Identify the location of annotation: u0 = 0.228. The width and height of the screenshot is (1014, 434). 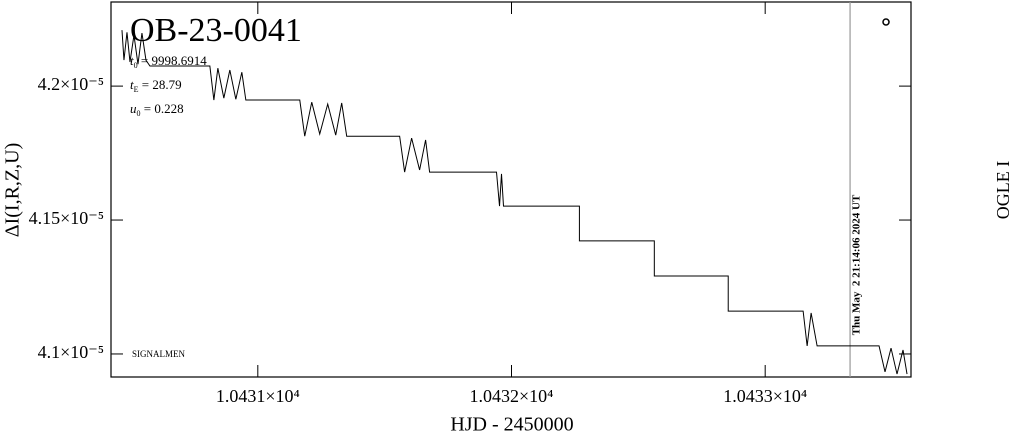
(157, 109).